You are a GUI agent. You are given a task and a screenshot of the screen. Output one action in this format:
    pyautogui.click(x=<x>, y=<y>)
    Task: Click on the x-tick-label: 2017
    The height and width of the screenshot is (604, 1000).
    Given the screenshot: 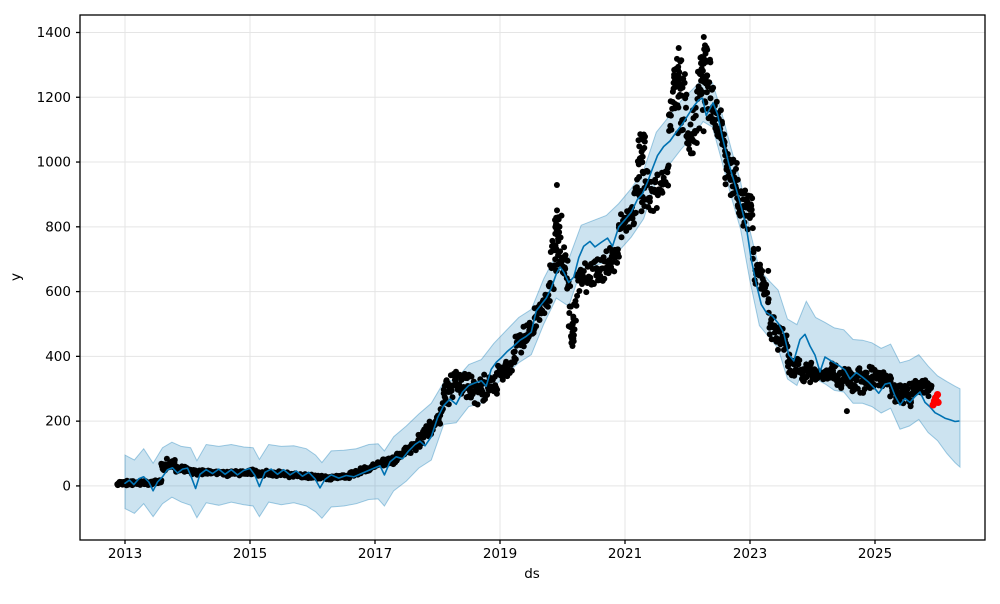 What is the action you would take?
    pyautogui.click(x=375, y=554)
    